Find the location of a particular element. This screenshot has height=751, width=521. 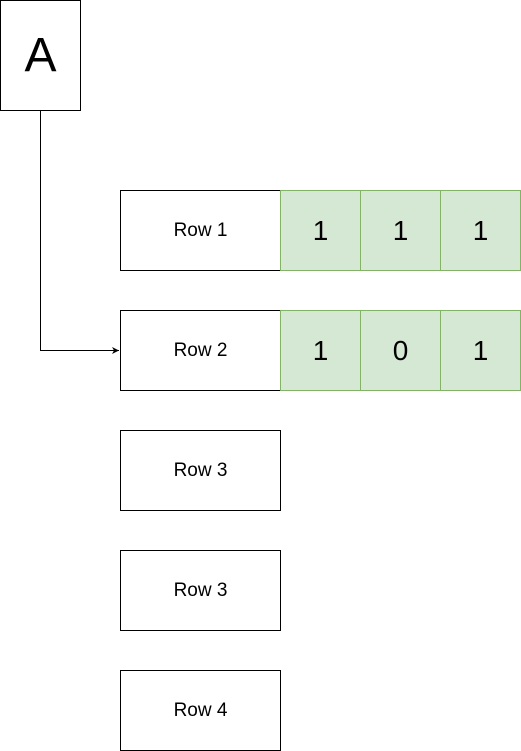

arrow-line is located at coordinates (79, 232).